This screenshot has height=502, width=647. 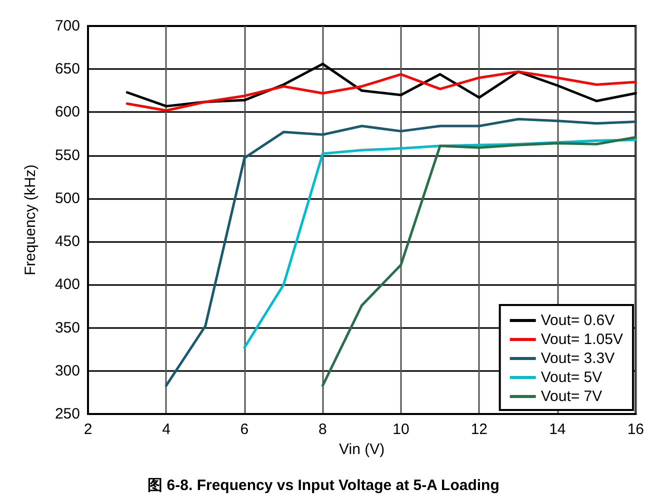 I want to click on x-axis-title: Vin (V), so click(x=362, y=449).